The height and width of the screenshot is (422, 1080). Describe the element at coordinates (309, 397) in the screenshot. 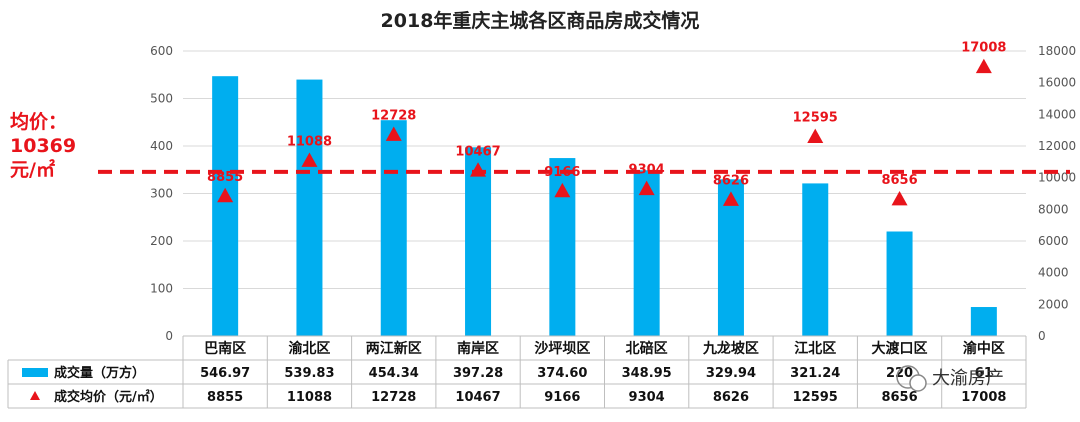

I see `price-table-value: 11088` at that location.